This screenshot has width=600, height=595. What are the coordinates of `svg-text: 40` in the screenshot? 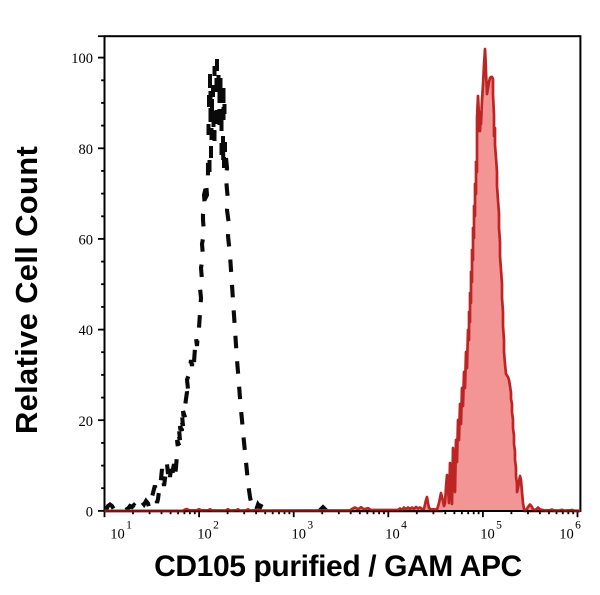 It's located at (86, 331).